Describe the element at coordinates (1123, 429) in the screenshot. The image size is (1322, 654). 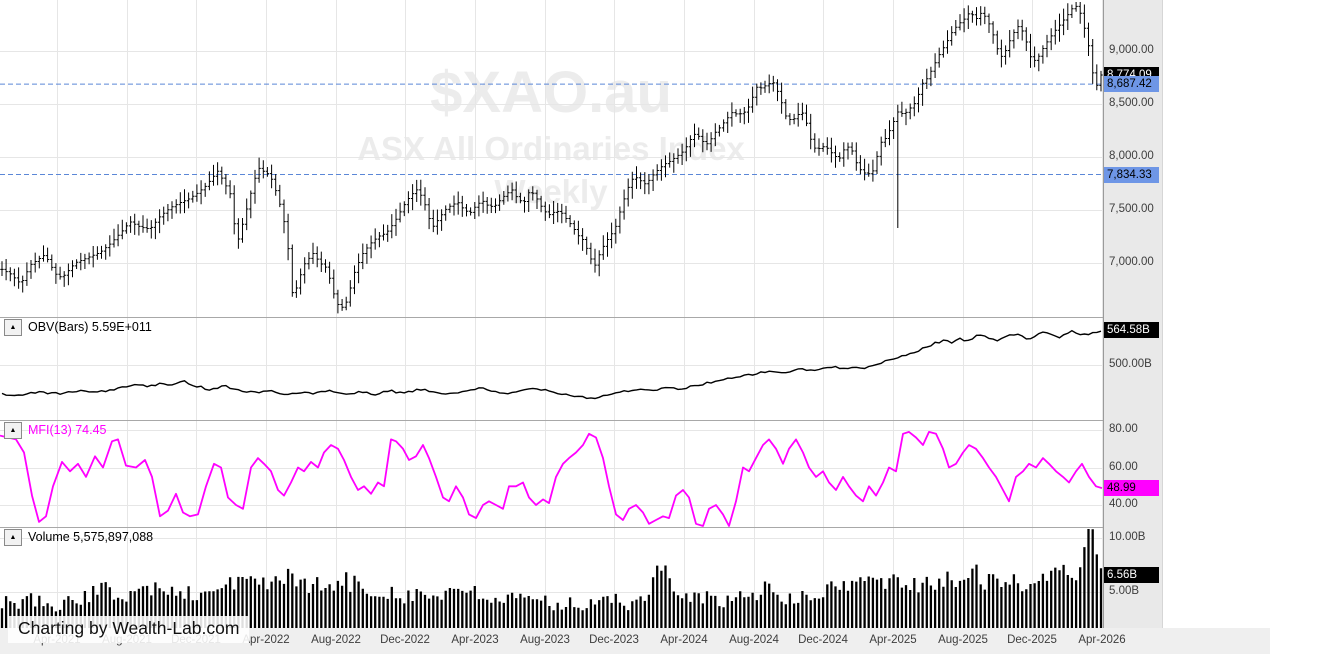
I see `mfi-axis-label: 80.00` at that location.